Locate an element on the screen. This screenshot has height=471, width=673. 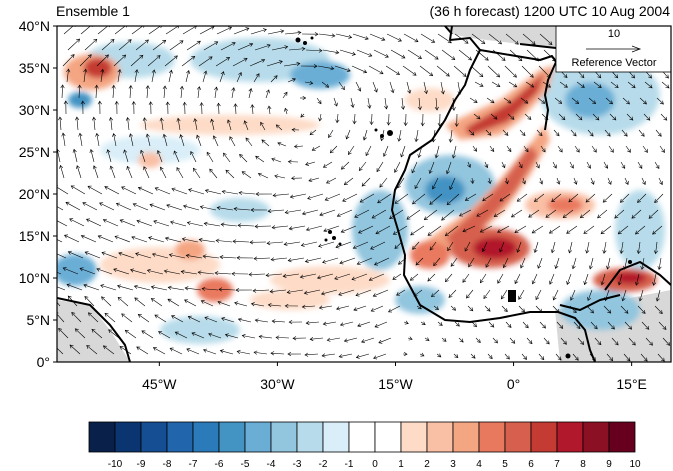
lat-tick-label: 15°N is located at coordinates (34, 236).